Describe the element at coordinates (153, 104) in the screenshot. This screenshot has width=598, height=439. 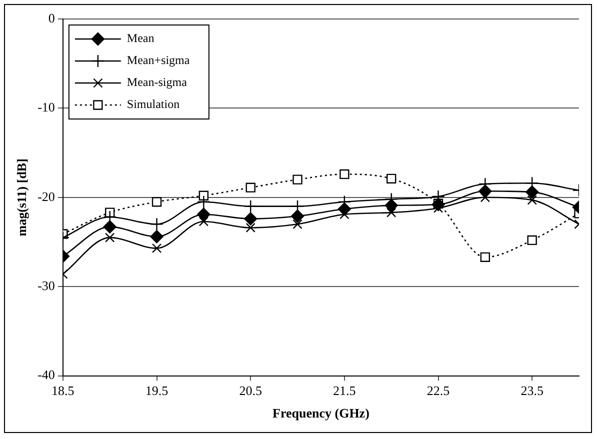
I see `legend-label: Simulation` at that location.